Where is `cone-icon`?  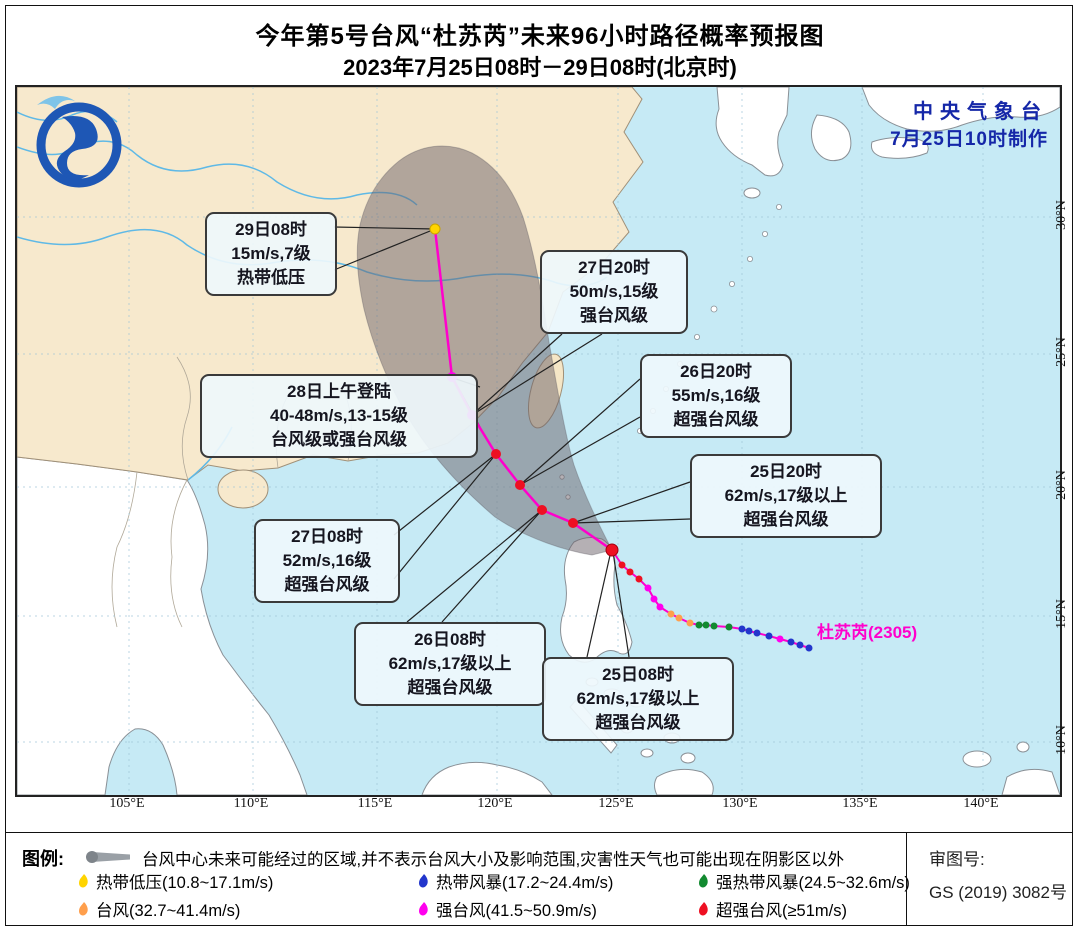
cone-icon is located at coordinates (108, 857).